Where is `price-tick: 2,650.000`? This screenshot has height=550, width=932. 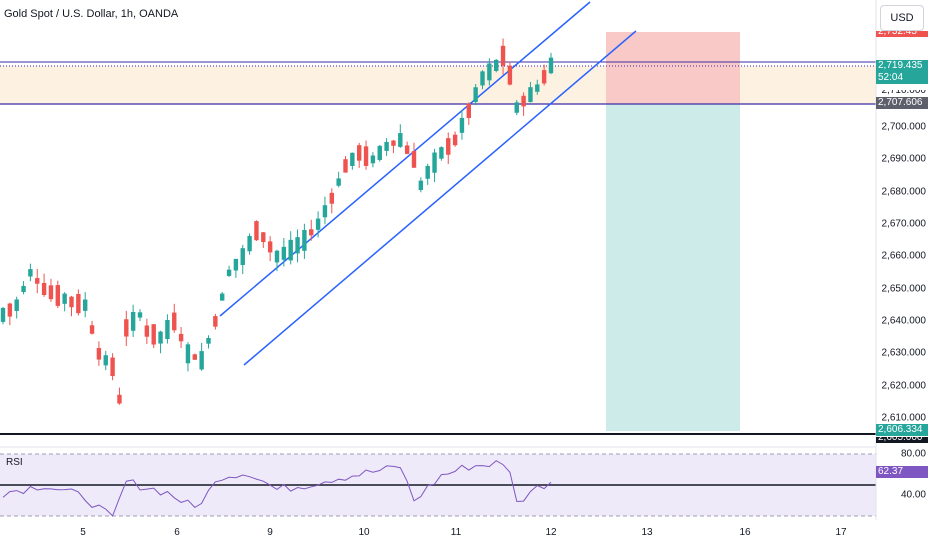
price-tick: 2,650.000 is located at coordinates (904, 289).